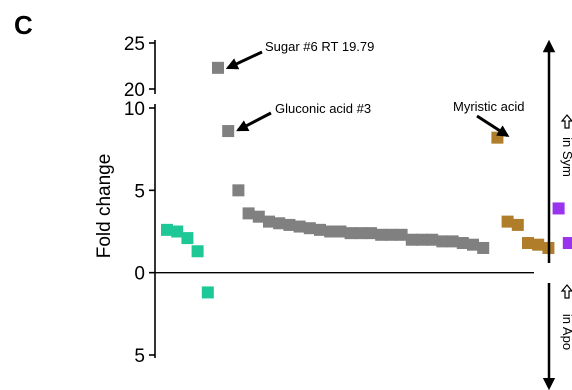  I want to click on y-tick-label: 25, so click(134, 44).